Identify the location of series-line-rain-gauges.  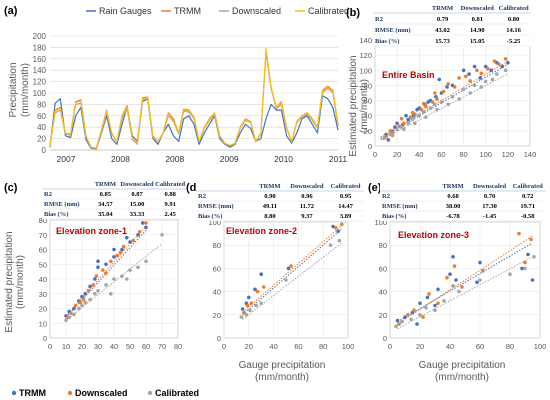
(194, 122).